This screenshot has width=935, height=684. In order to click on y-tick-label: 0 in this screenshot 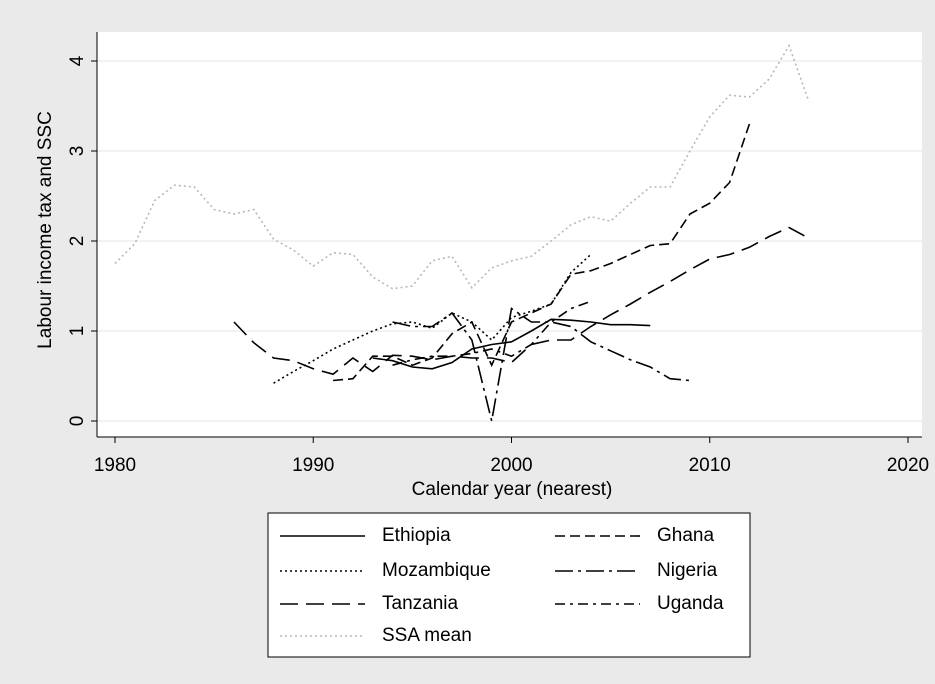, I will do `click(77, 421)`.